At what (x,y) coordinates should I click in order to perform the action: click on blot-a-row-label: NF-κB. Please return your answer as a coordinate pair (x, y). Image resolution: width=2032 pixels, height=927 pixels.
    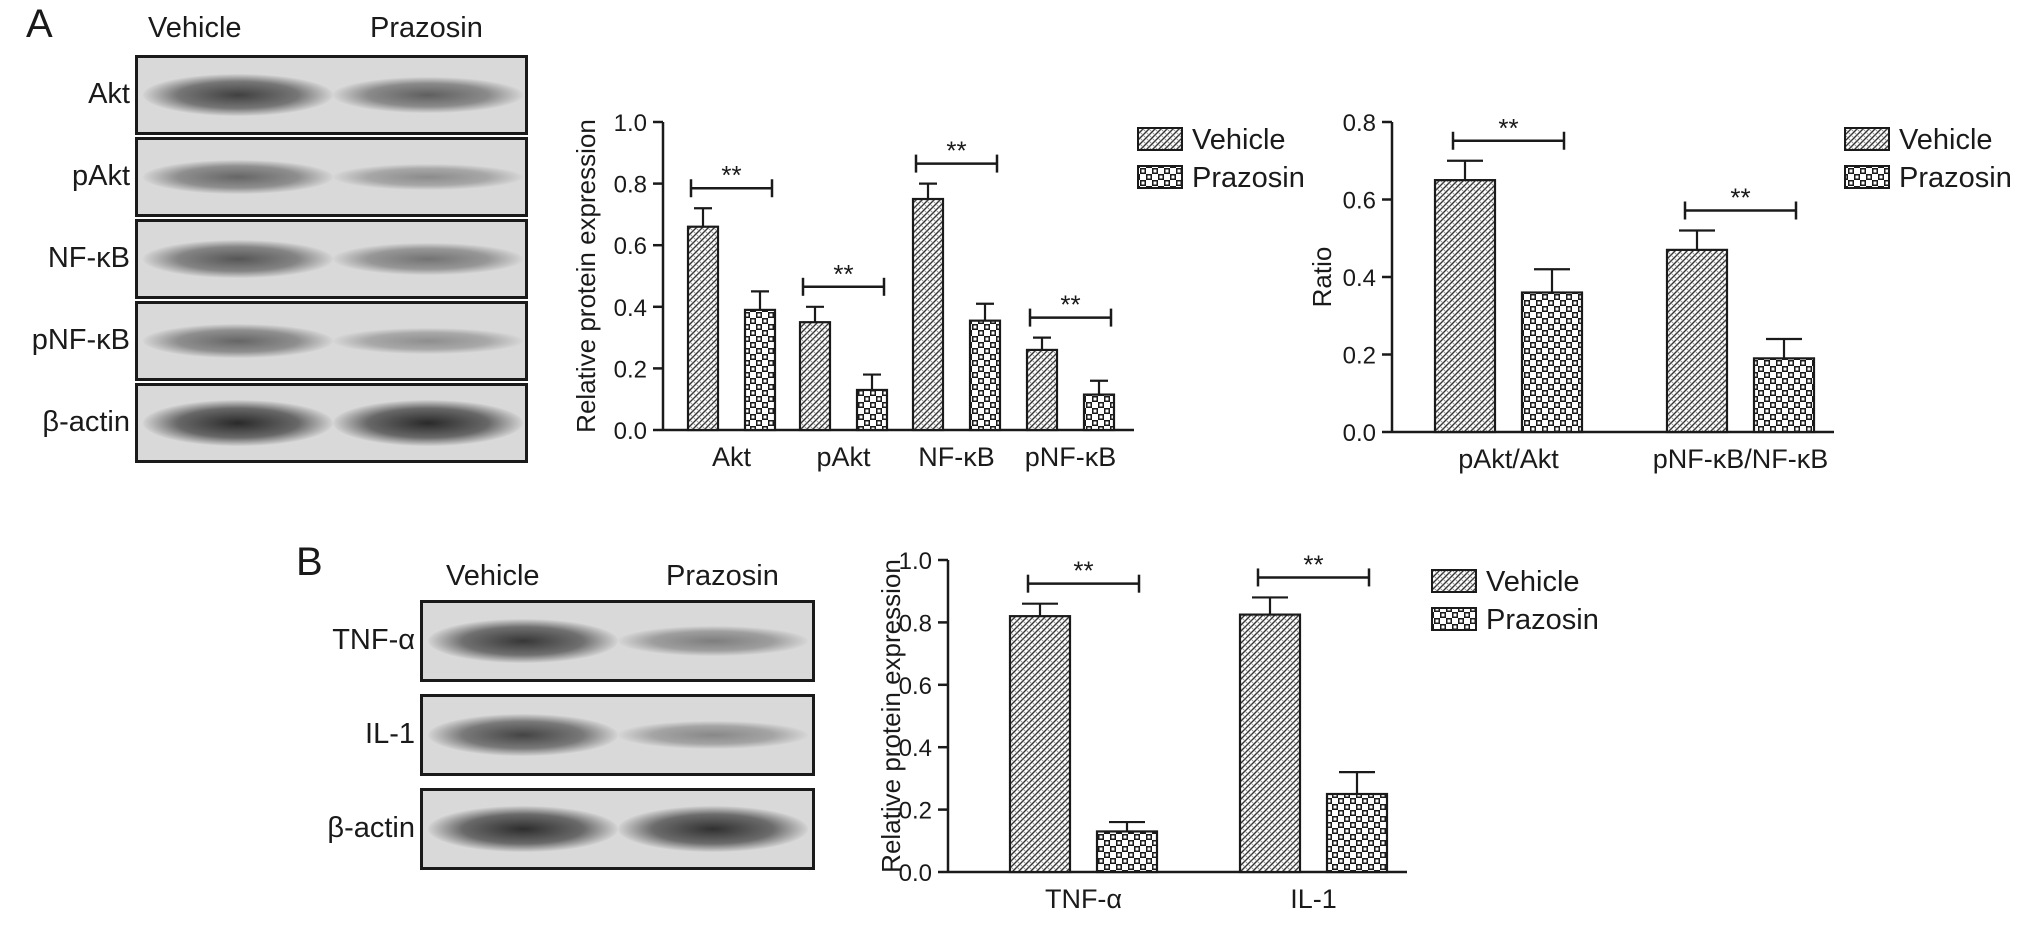
    Looking at the image, I should click on (88, 258).